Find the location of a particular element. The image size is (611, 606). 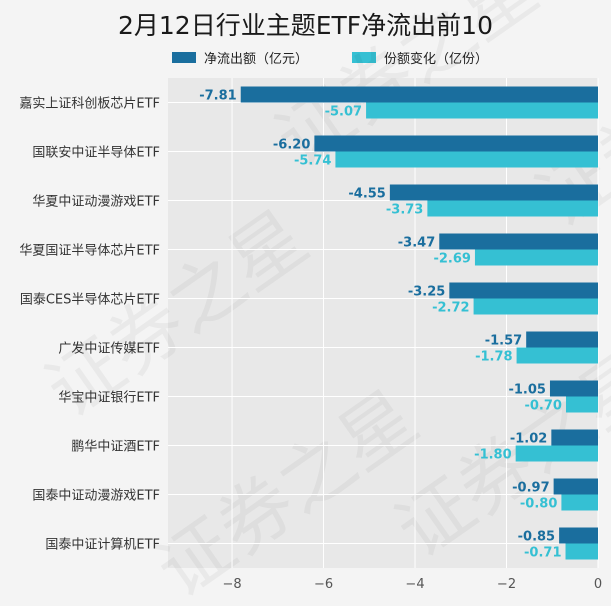

data-label: -4.55 is located at coordinates (366, 194).